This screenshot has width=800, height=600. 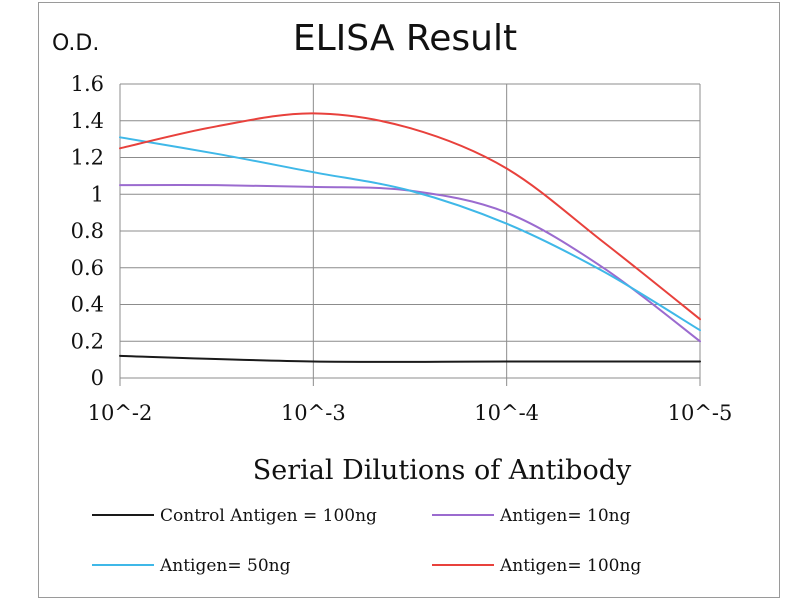 What do you see at coordinates (87, 341) in the screenshot?
I see `y-tick-label: 0.2` at bounding box center [87, 341].